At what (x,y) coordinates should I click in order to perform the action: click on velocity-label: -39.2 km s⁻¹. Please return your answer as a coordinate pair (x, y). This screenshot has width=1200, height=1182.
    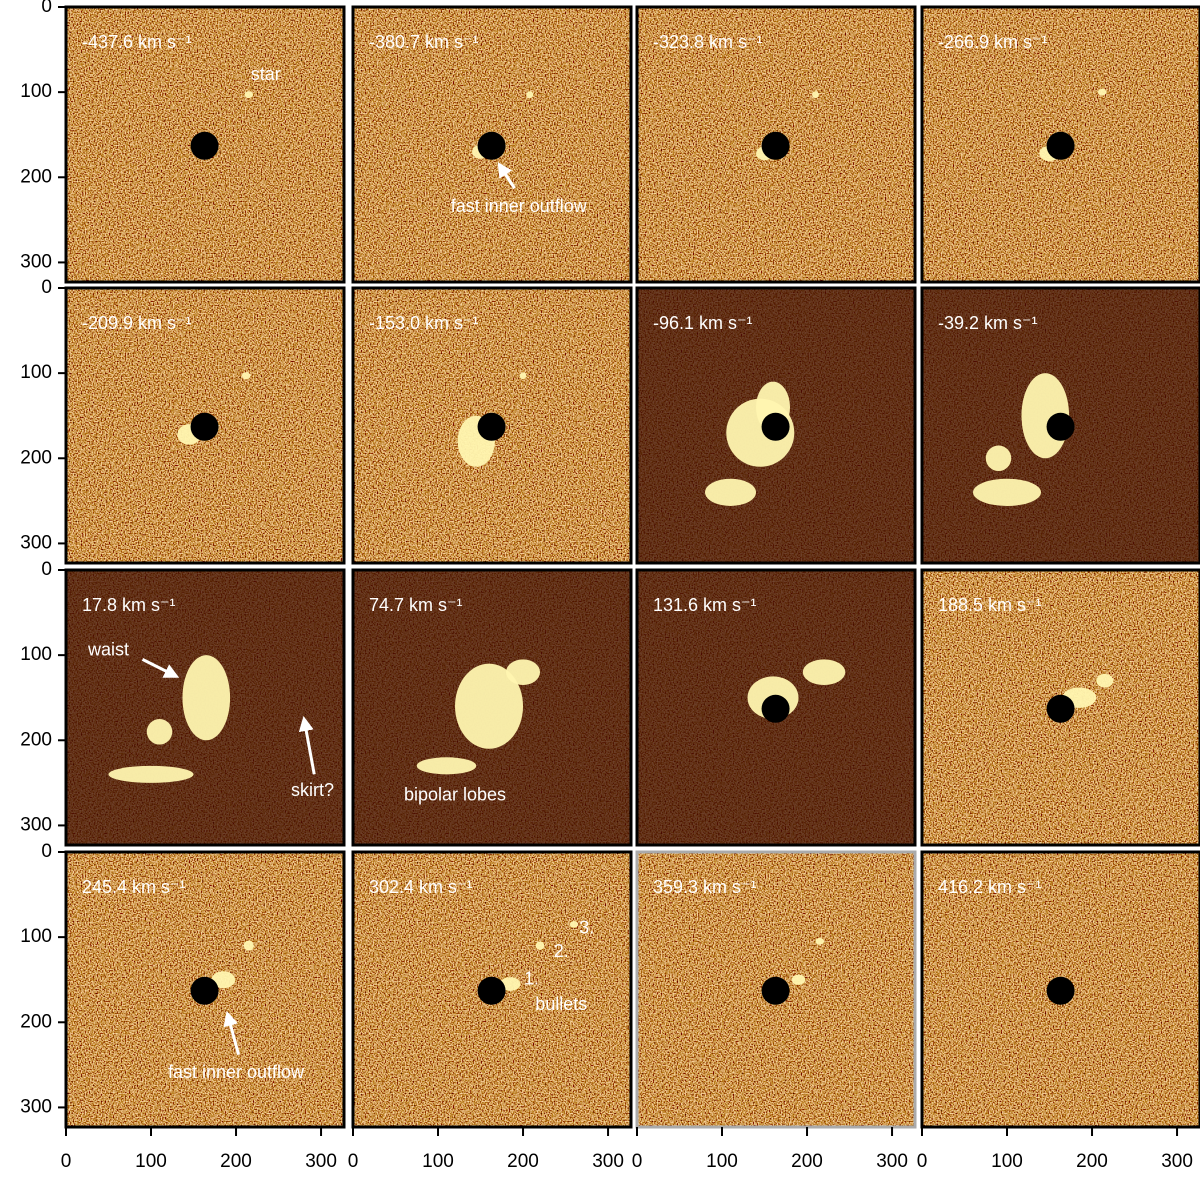
    Looking at the image, I should click on (988, 323).